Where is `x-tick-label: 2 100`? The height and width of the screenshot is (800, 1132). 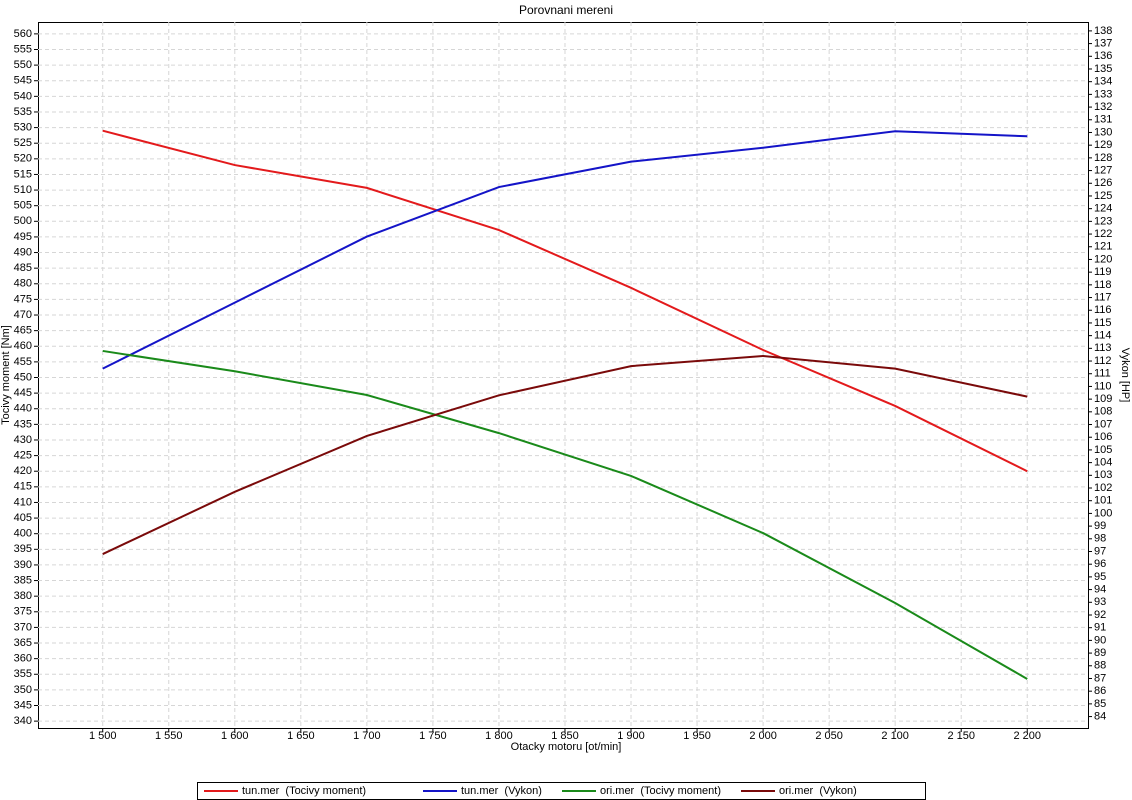 x-tick-label: 2 100 is located at coordinates (895, 736).